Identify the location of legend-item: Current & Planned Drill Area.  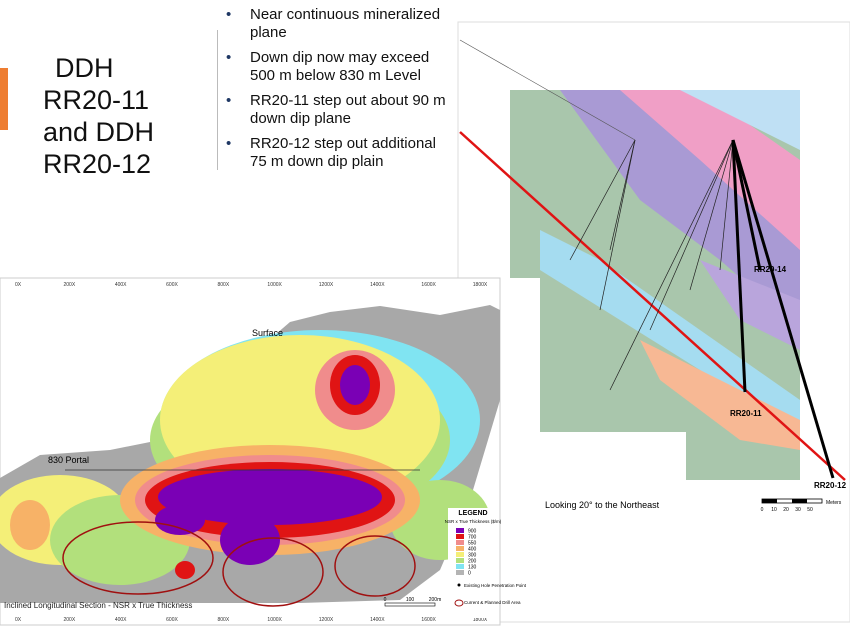
(492, 602).